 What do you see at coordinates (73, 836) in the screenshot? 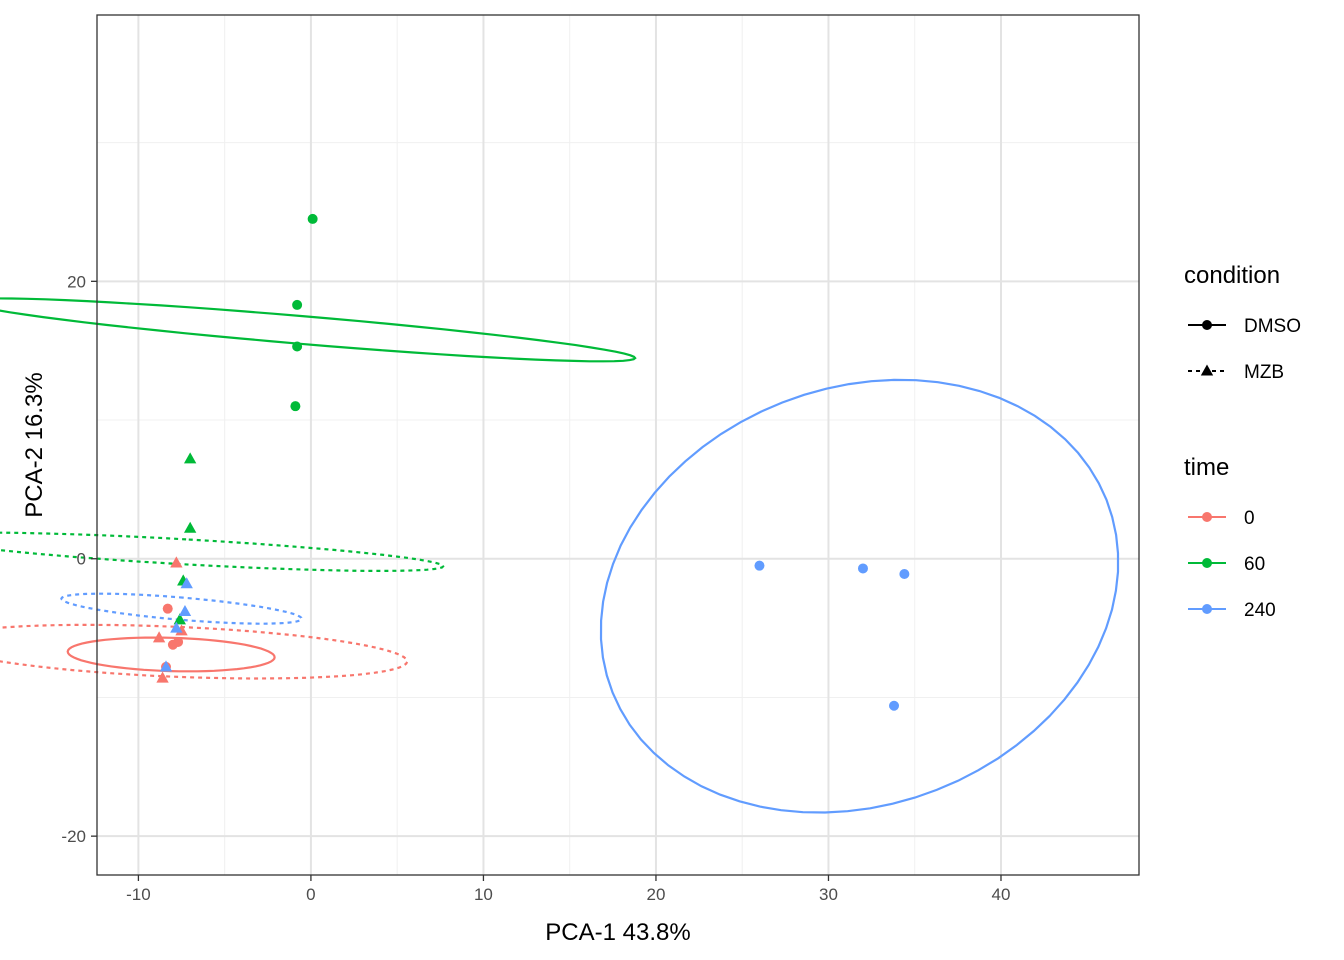
I see `y-tick-label: -20` at bounding box center [73, 836].